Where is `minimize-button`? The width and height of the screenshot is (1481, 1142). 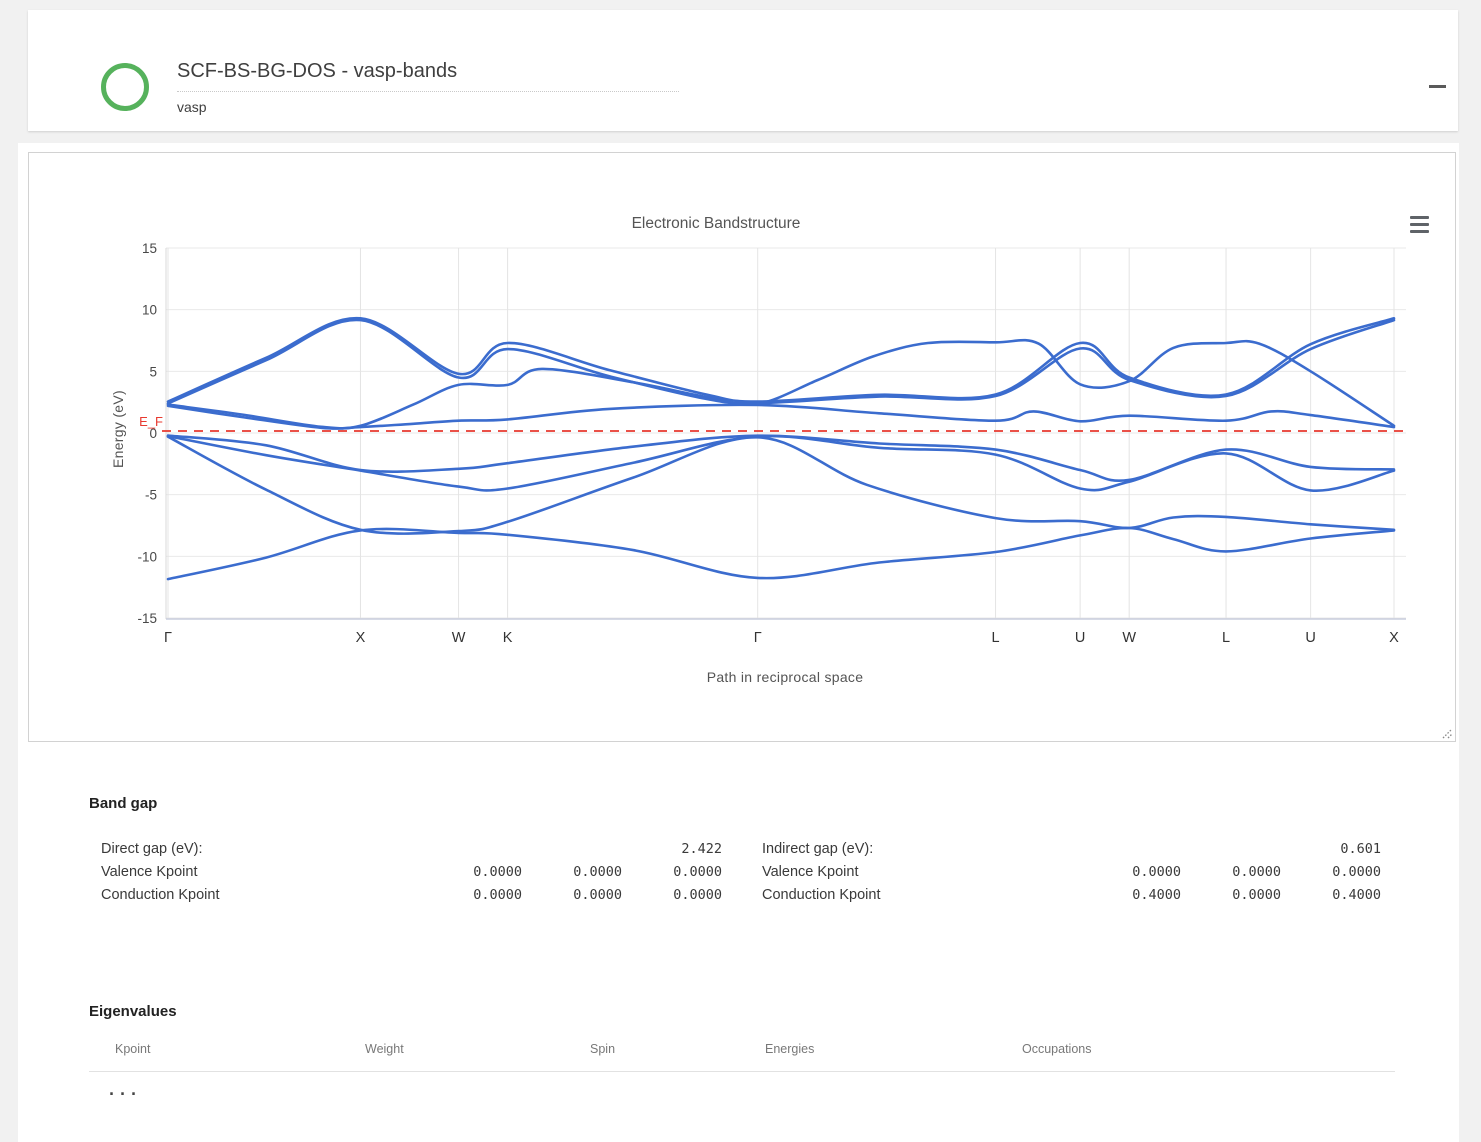
minimize-button is located at coordinates (1437, 86).